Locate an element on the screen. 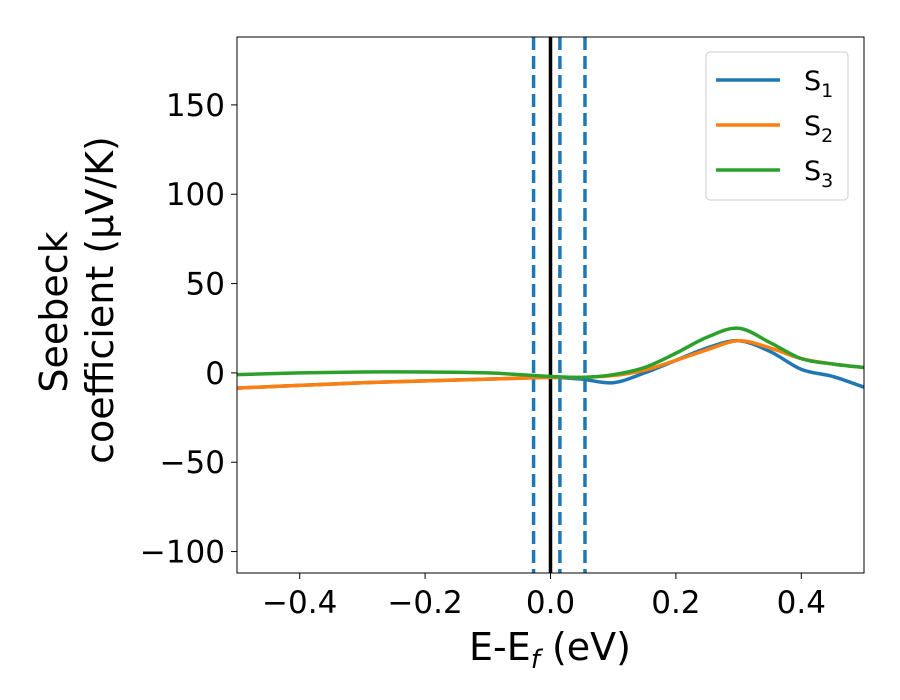 The width and height of the screenshot is (900, 700). y-tick-label: −50 is located at coordinates (192, 463).